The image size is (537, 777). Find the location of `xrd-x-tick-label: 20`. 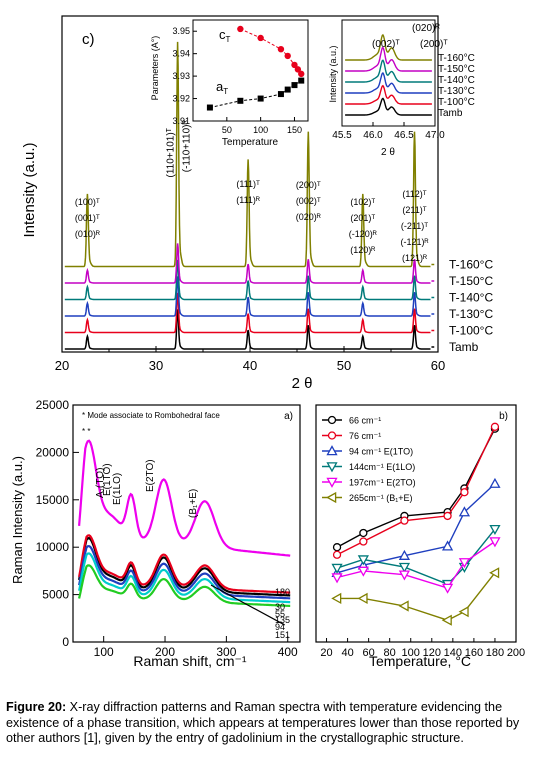

xrd-x-tick-label: 20 is located at coordinates (62, 365).